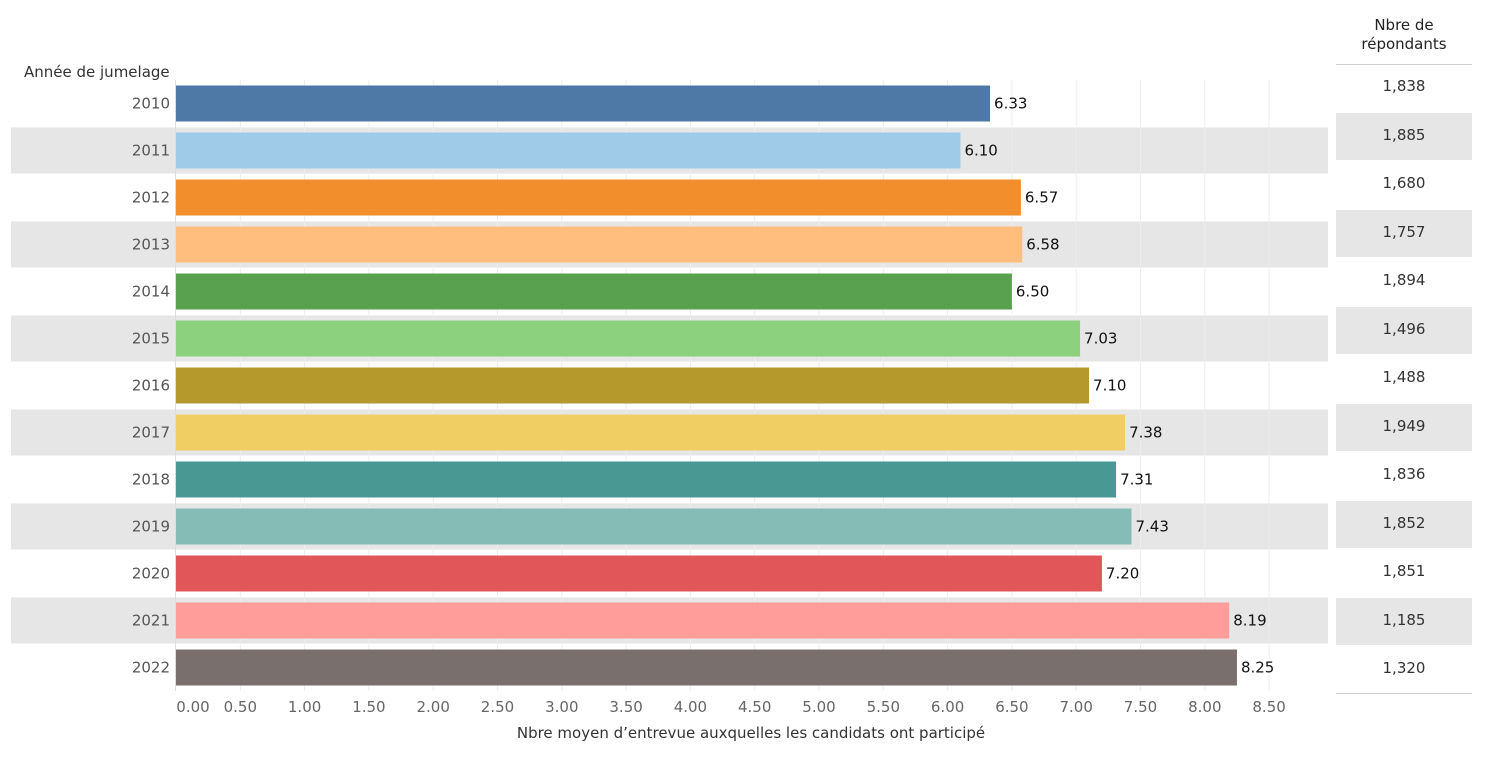 This screenshot has height=759, width=1488. What do you see at coordinates (304, 707) in the screenshot?
I see `x-tick-label: 1.00` at bounding box center [304, 707].